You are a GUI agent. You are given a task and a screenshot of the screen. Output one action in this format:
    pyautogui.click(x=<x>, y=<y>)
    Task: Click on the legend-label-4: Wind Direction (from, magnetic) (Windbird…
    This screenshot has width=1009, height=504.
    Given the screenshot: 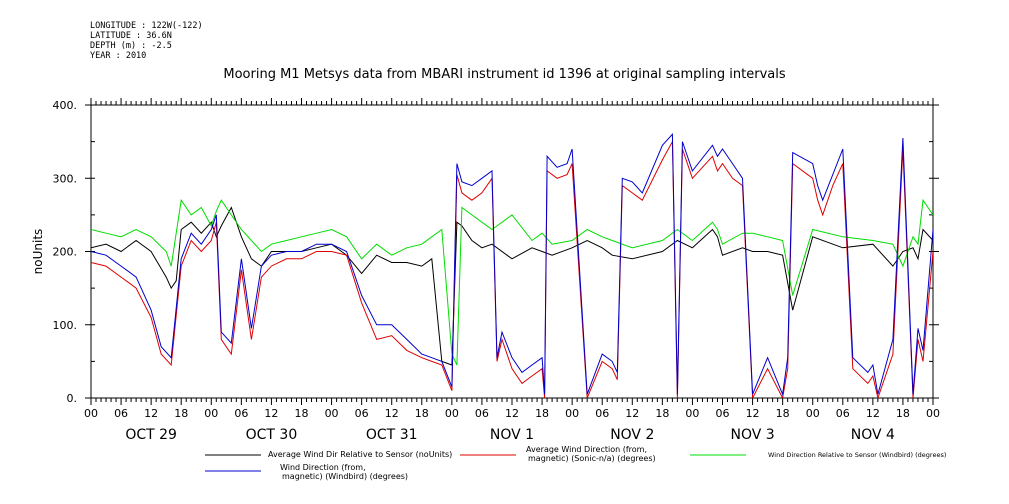 What is the action you would take?
    pyautogui.click(x=344, y=472)
    